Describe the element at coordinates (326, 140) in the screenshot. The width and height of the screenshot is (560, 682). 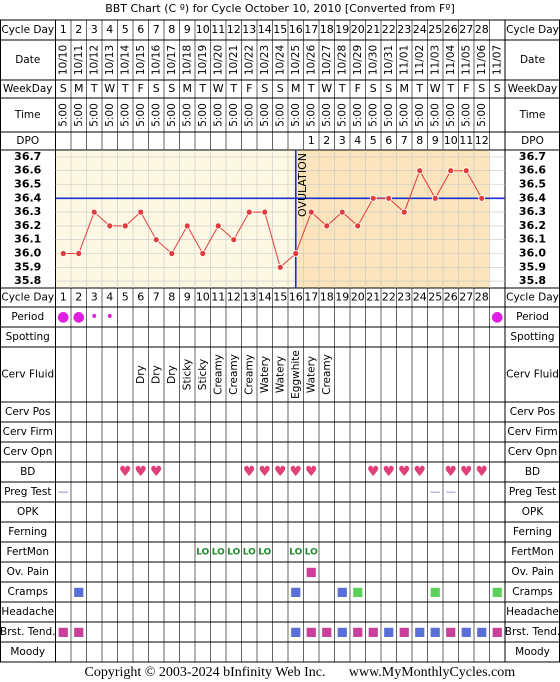
I see `cell-text: 2` at that location.